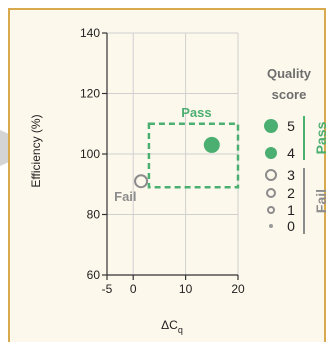  Describe the element at coordinates (94, 215) in the screenshot. I see `y-tick-label: 80` at that location.